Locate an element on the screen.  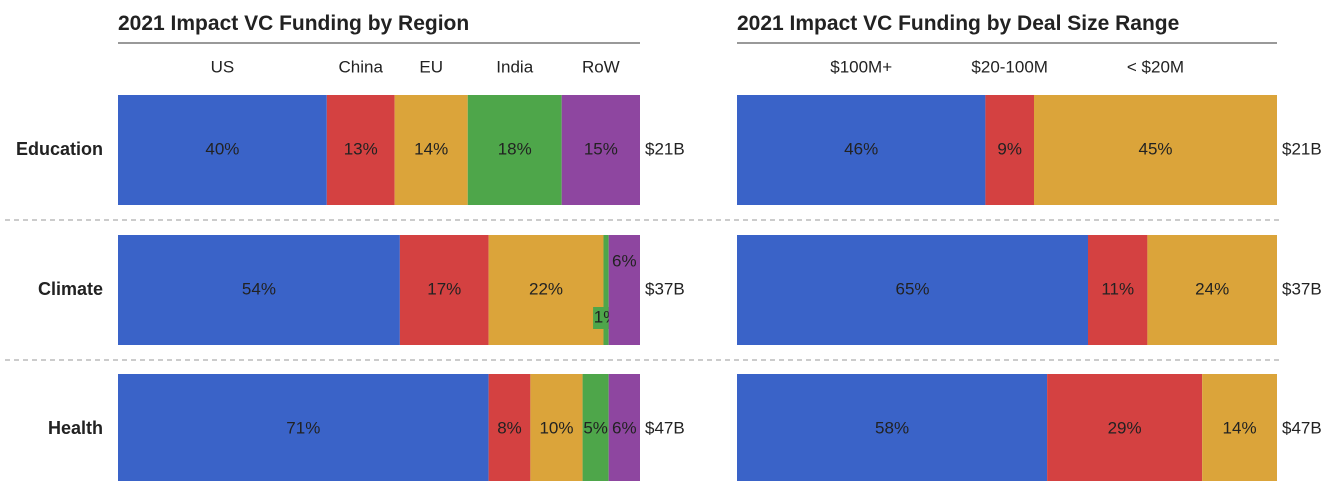
value-label: 46% is located at coordinates (861, 148).